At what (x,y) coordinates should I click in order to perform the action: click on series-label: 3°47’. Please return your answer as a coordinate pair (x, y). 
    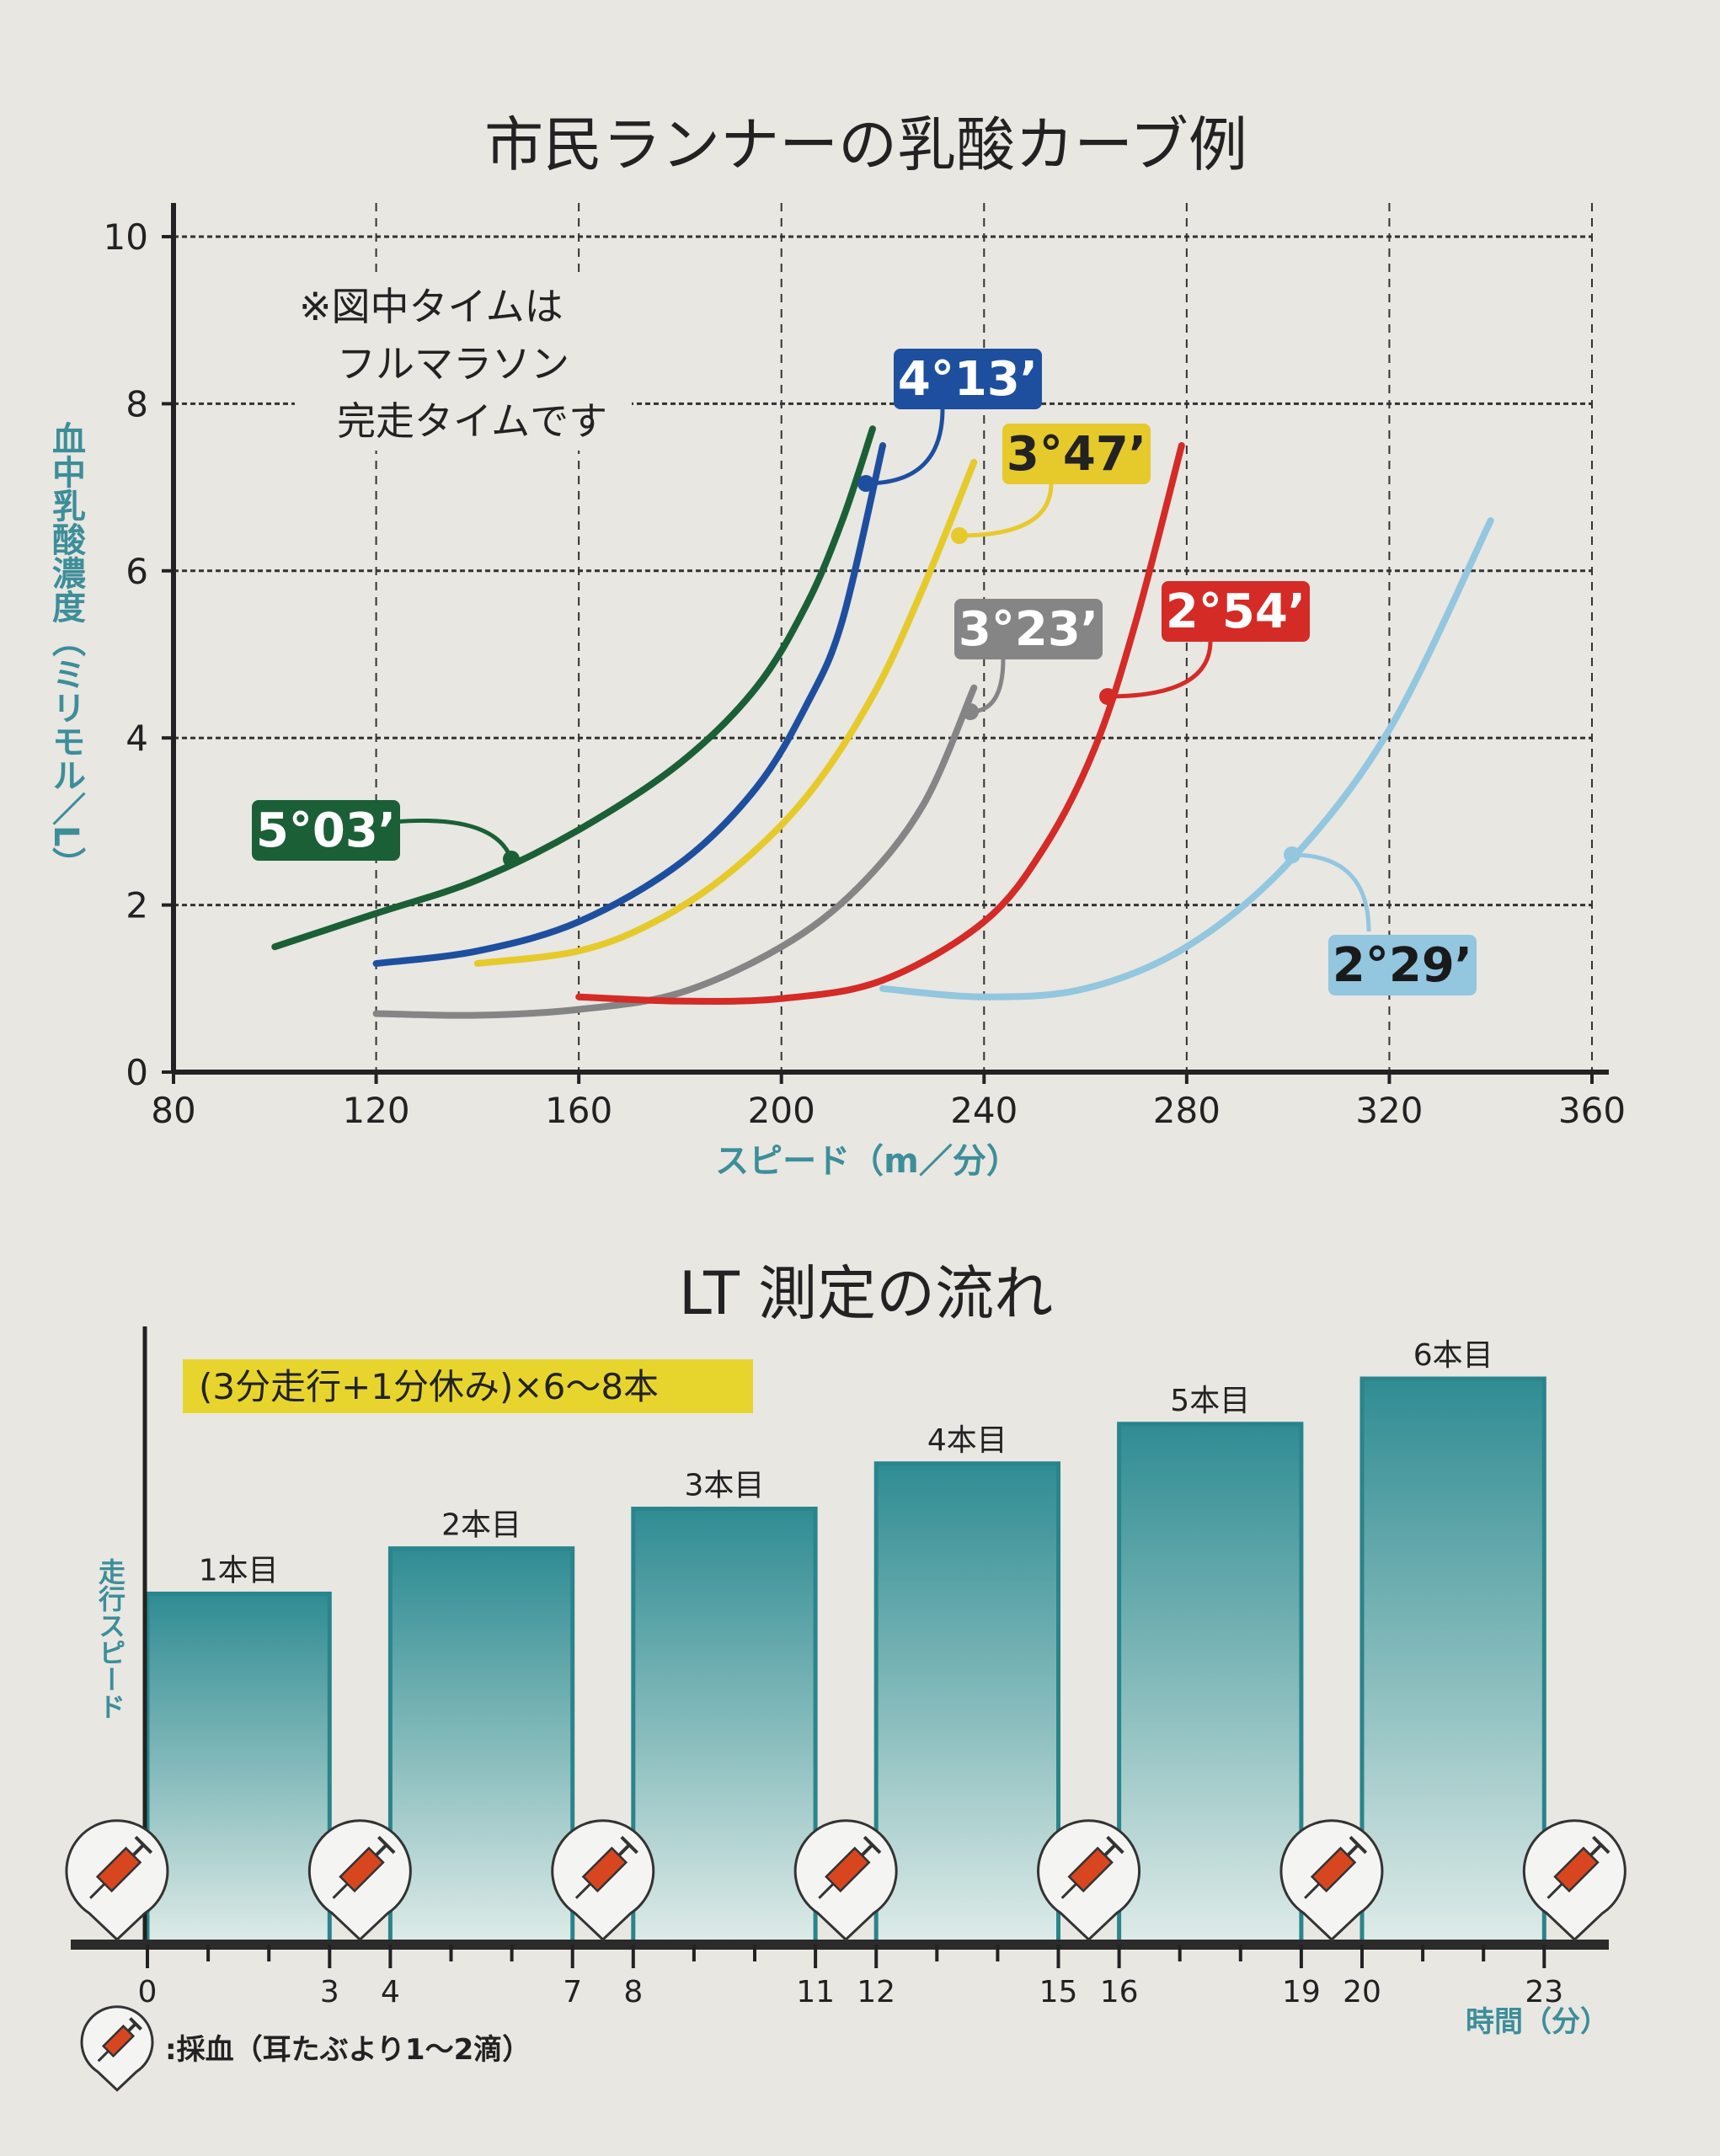
    Looking at the image, I should click on (1051, 484).